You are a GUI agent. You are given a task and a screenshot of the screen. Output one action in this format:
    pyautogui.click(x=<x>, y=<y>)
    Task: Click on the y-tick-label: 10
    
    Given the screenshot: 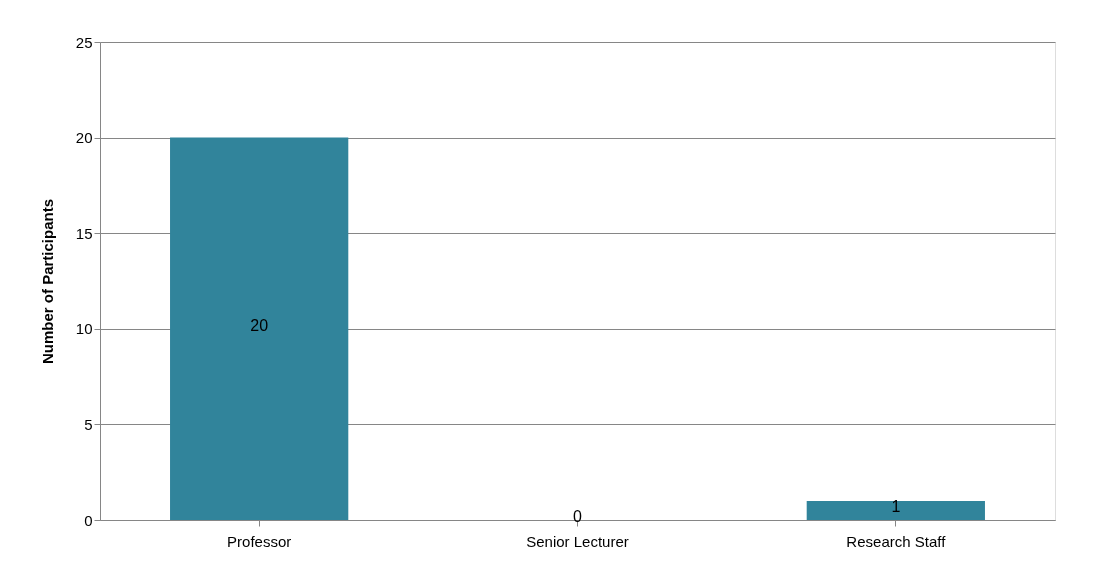 What is the action you would take?
    pyautogui.click(x=84, y=329)
    